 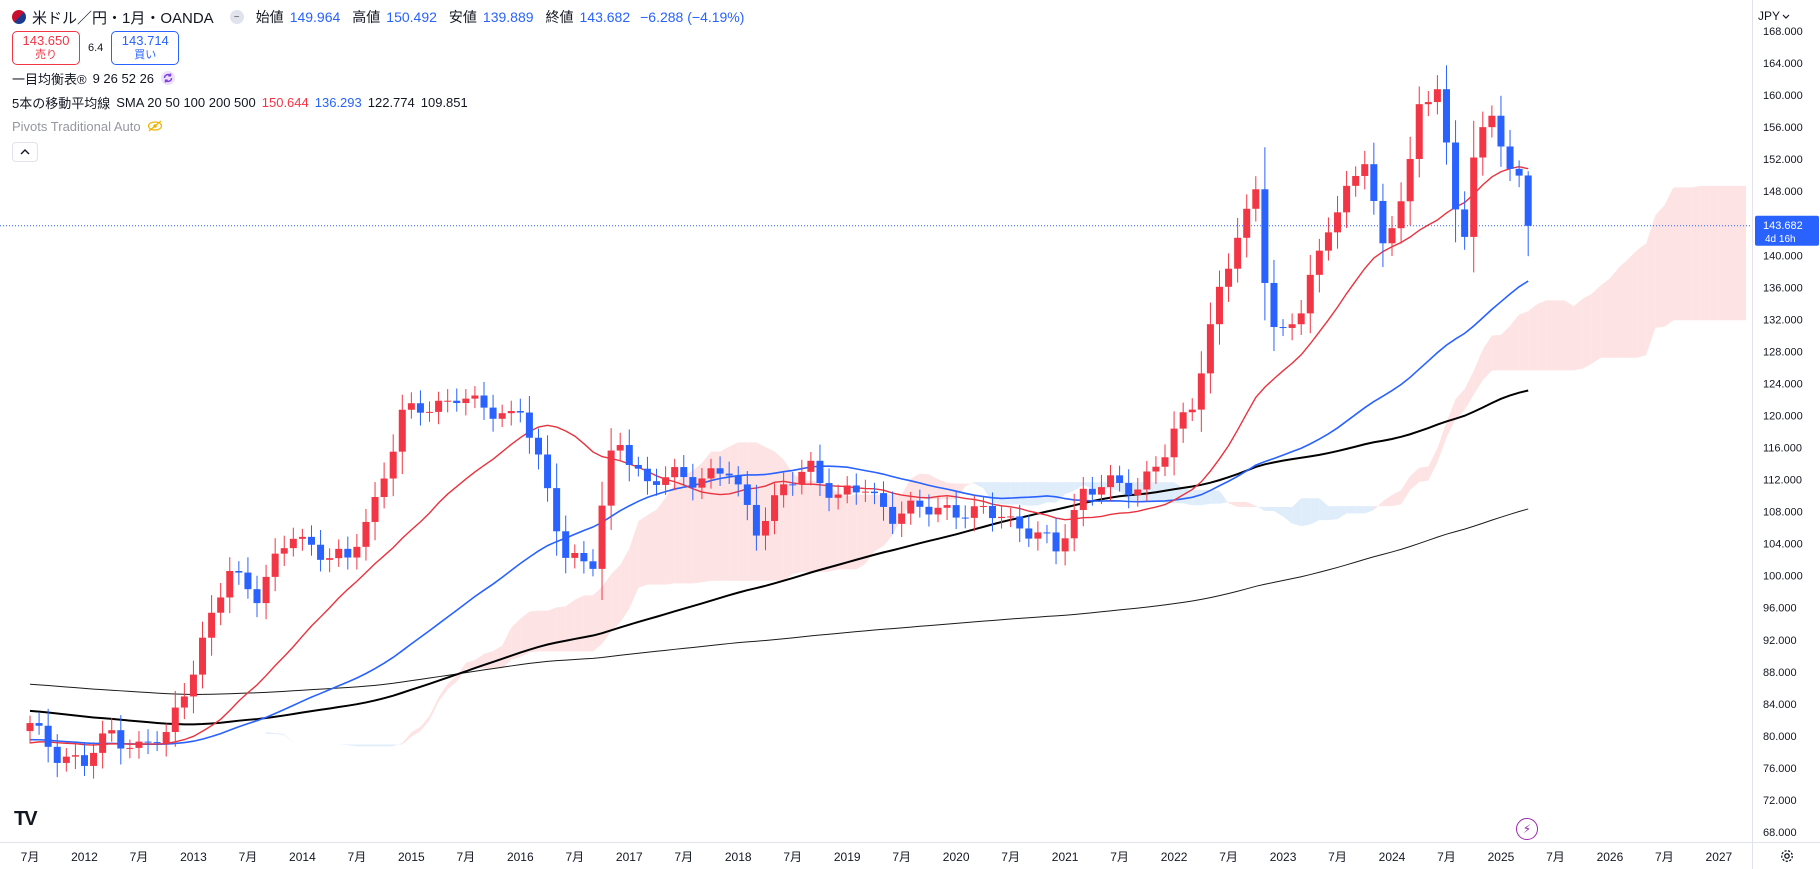 I want to click on tradingview-logo: TV, so click(x=26, y=819).